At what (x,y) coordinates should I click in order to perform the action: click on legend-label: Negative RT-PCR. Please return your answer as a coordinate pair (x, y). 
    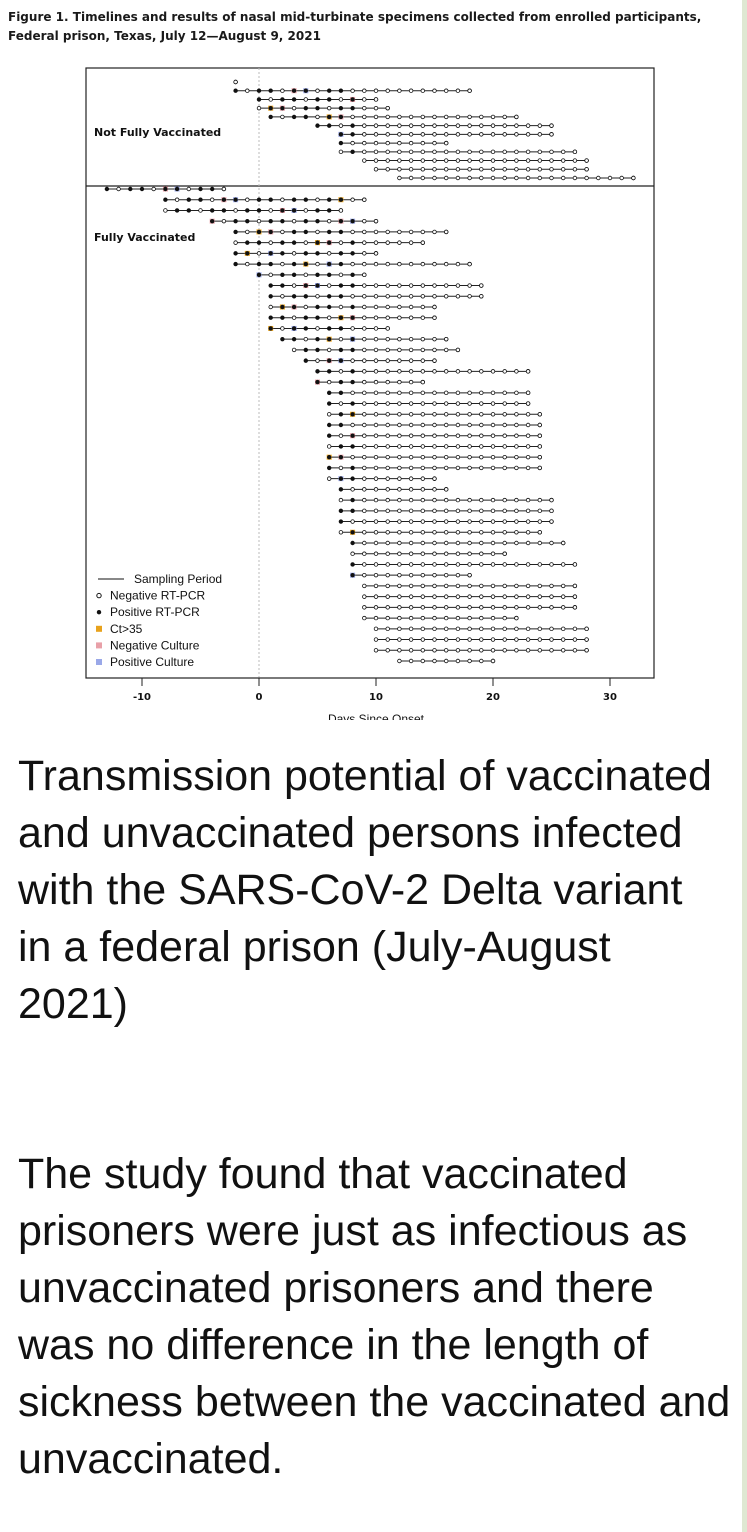
    Looking at the image, I should click on (157, 596).